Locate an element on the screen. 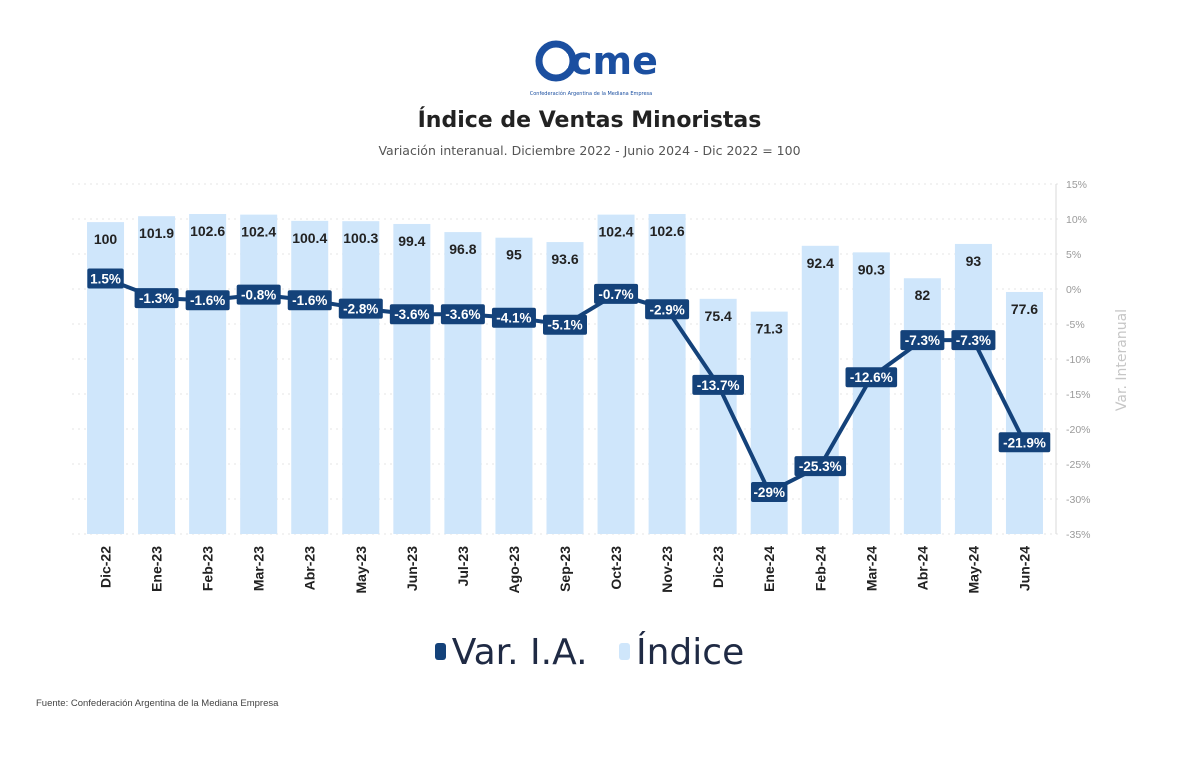 This screenshot has width=1179, height=769. line-value-label: -1.3% is located at coordinates (156, 298).